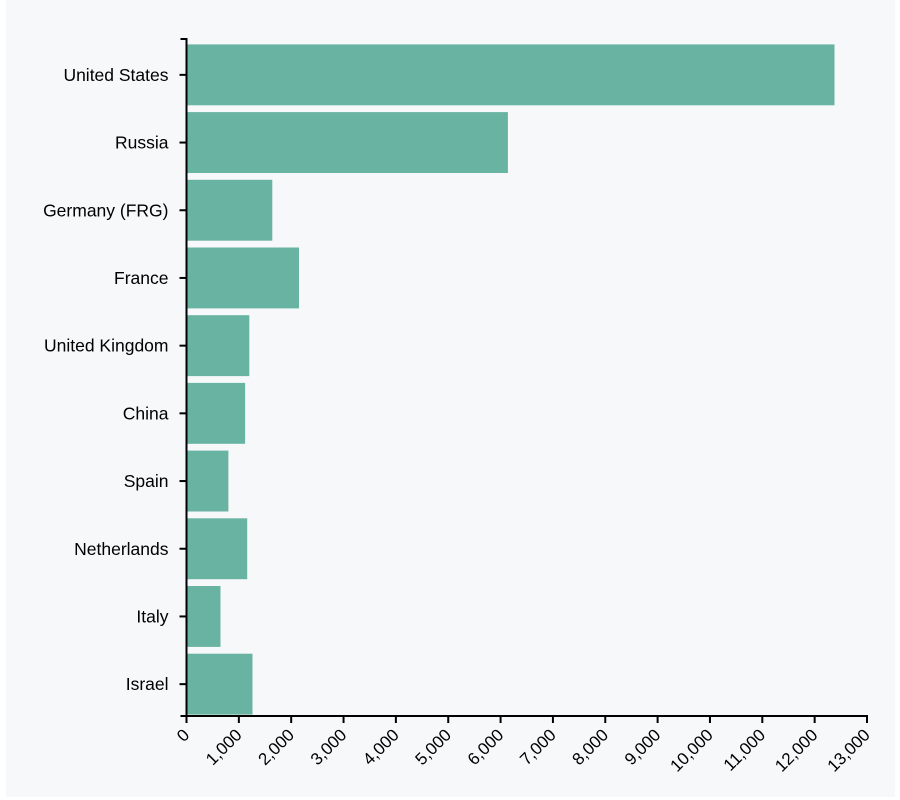 The width and height of the screenshot is (900, 800). I want to click on category-label: United States, so click(115, 75).